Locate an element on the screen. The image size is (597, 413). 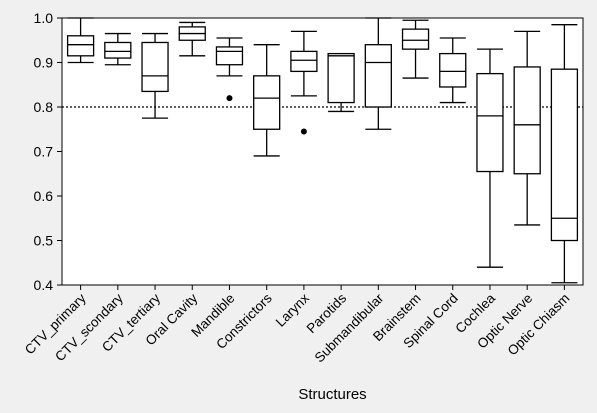
box-plot-parotids is located at coordinates (341, 82).